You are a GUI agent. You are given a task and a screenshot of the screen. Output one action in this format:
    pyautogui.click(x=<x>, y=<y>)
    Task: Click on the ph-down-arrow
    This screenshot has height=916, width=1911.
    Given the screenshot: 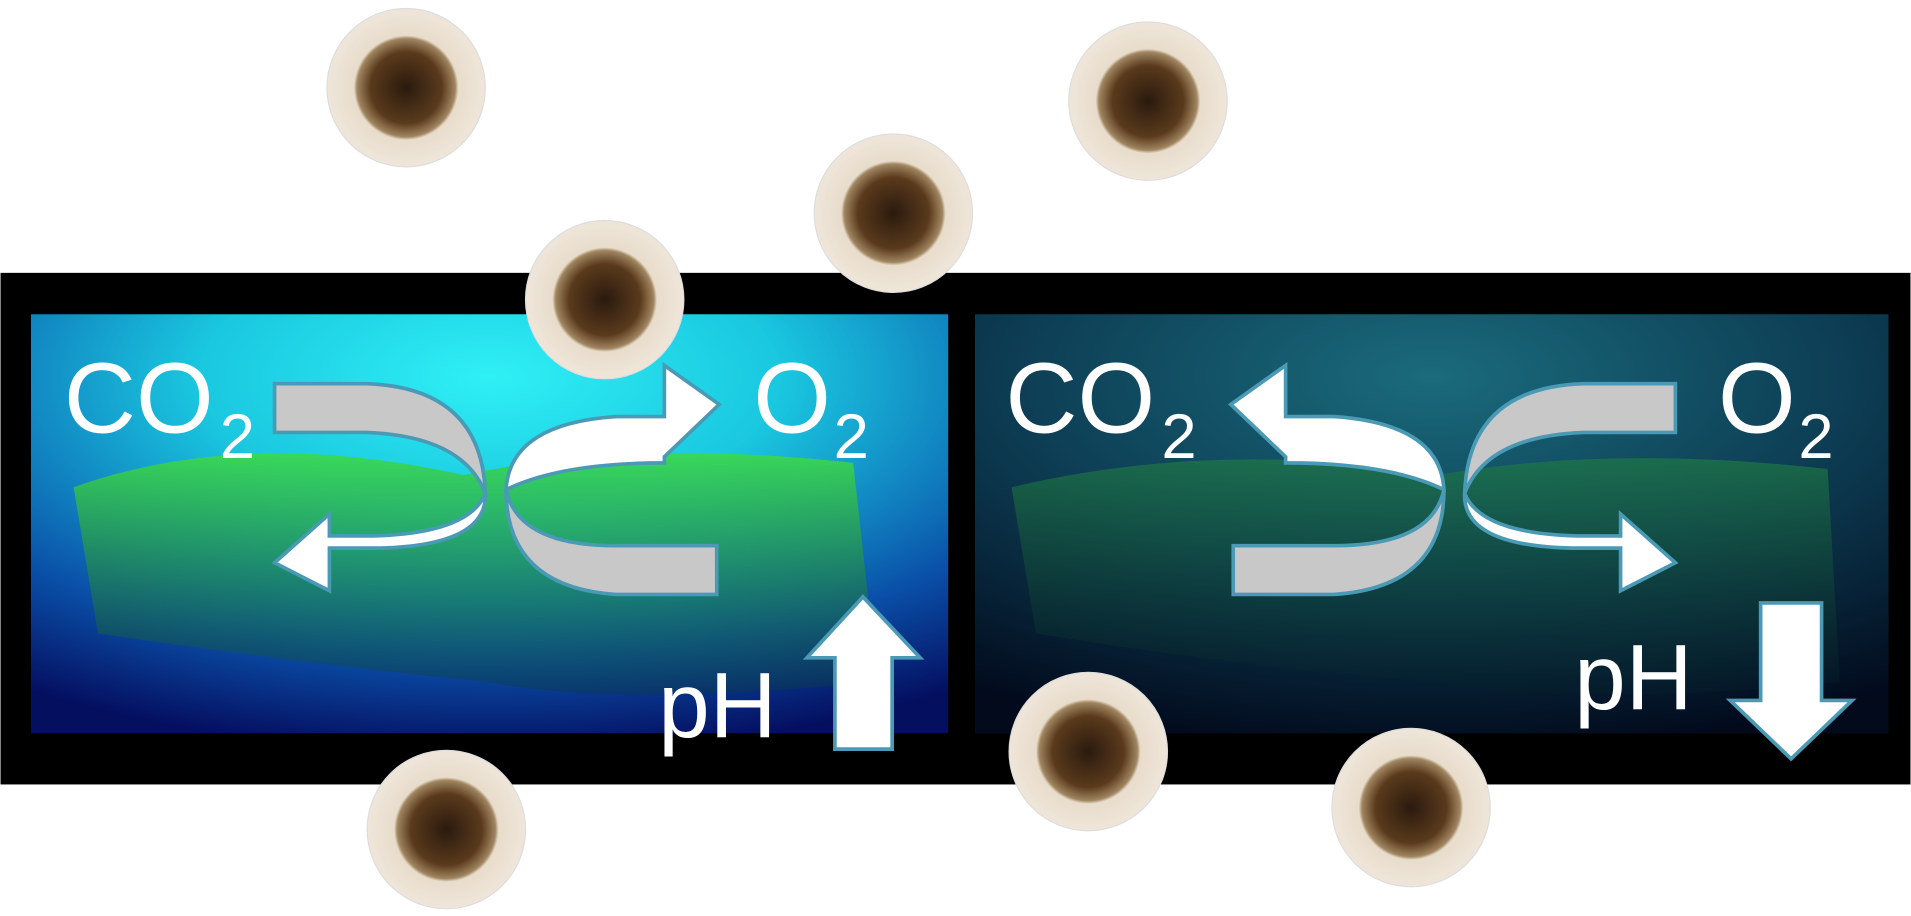 What is the action you would take?
    pyautogui.click(x=1791, y=681)
    